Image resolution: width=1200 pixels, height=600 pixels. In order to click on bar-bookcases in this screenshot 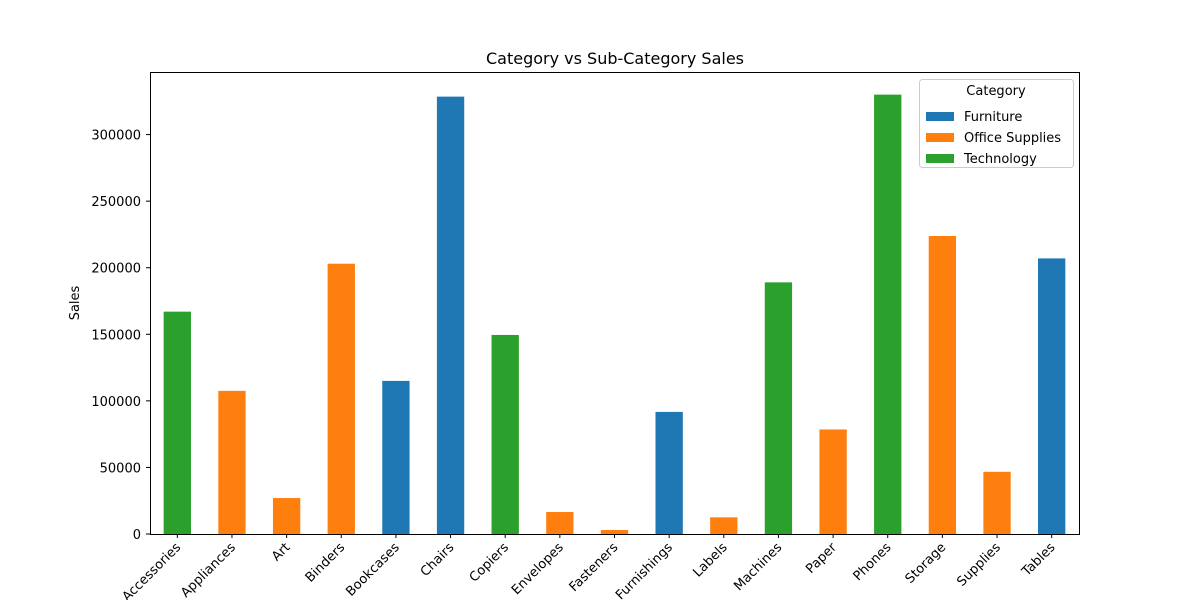, I will do `click(396, 457)`.